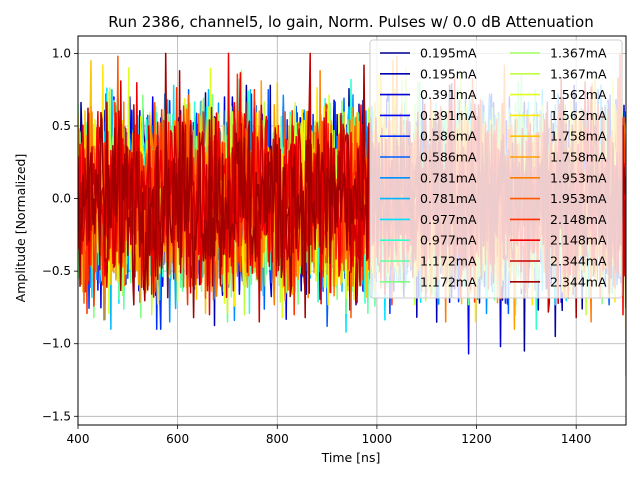 The image size is (640, 480). I want to click on x-tick-label: 800, so click(277, 439).